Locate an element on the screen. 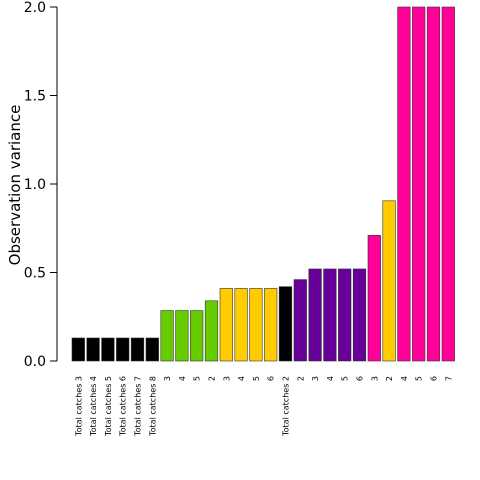  x-tick-label: 7 is located at coordinates (448, 378).